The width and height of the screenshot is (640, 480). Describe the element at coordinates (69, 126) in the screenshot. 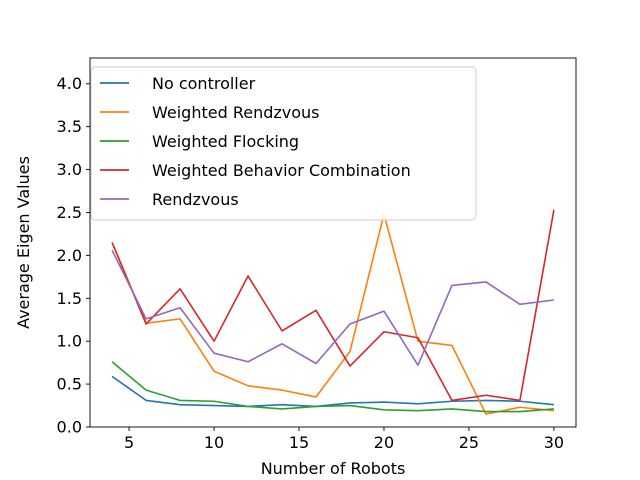

I see `y-tick-label: 3.5` at that location.